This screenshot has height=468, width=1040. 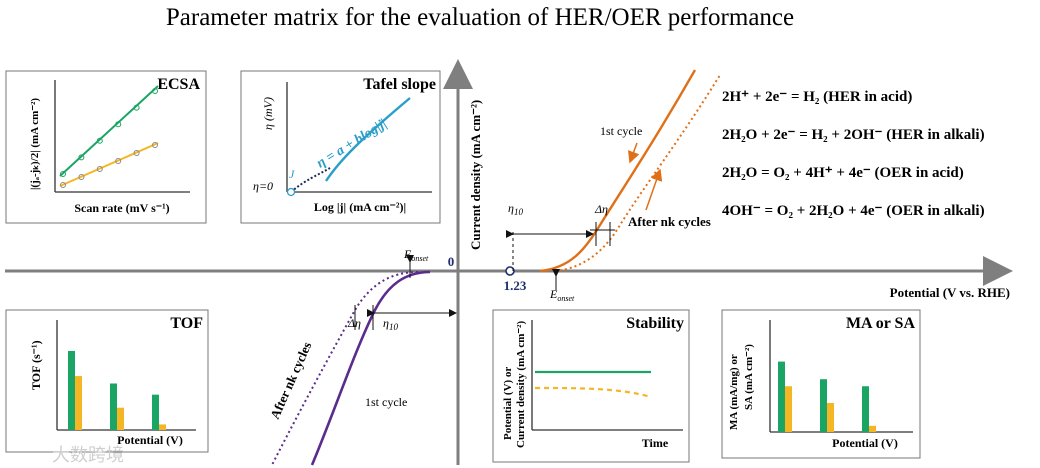 I want to click on equation-4: 4OH⁻ = O₂ + 2H₂O + 4e⁻ (OER in alkali), so click(x=853, y=211).